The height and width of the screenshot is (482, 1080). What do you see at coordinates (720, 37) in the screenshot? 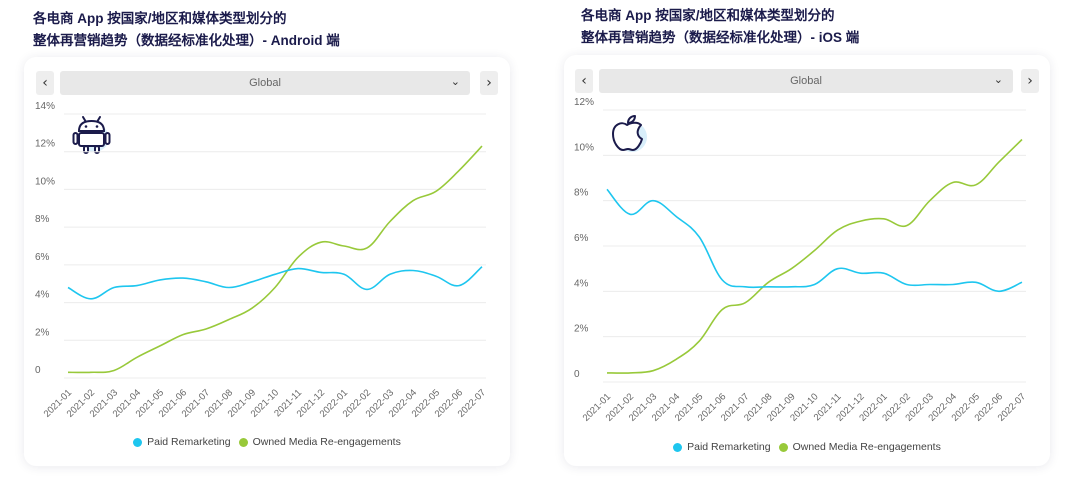
I see `title-line-2: 整体再营销趋势（数据经标准化处理）- iOS 端` at bounding box center [720, 37].